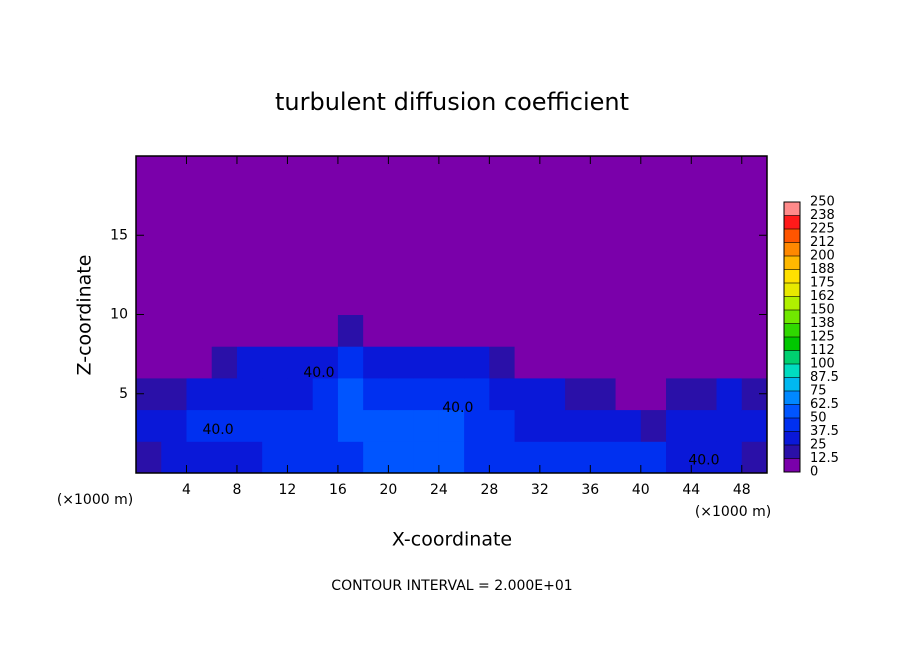 Image resolution: width=904 pixels, height=654 pixels. What do you see at coordinates (822, 229) in the screenshot?
I see `colorbar-tick-label: 225` at bounding box center [822, 229].